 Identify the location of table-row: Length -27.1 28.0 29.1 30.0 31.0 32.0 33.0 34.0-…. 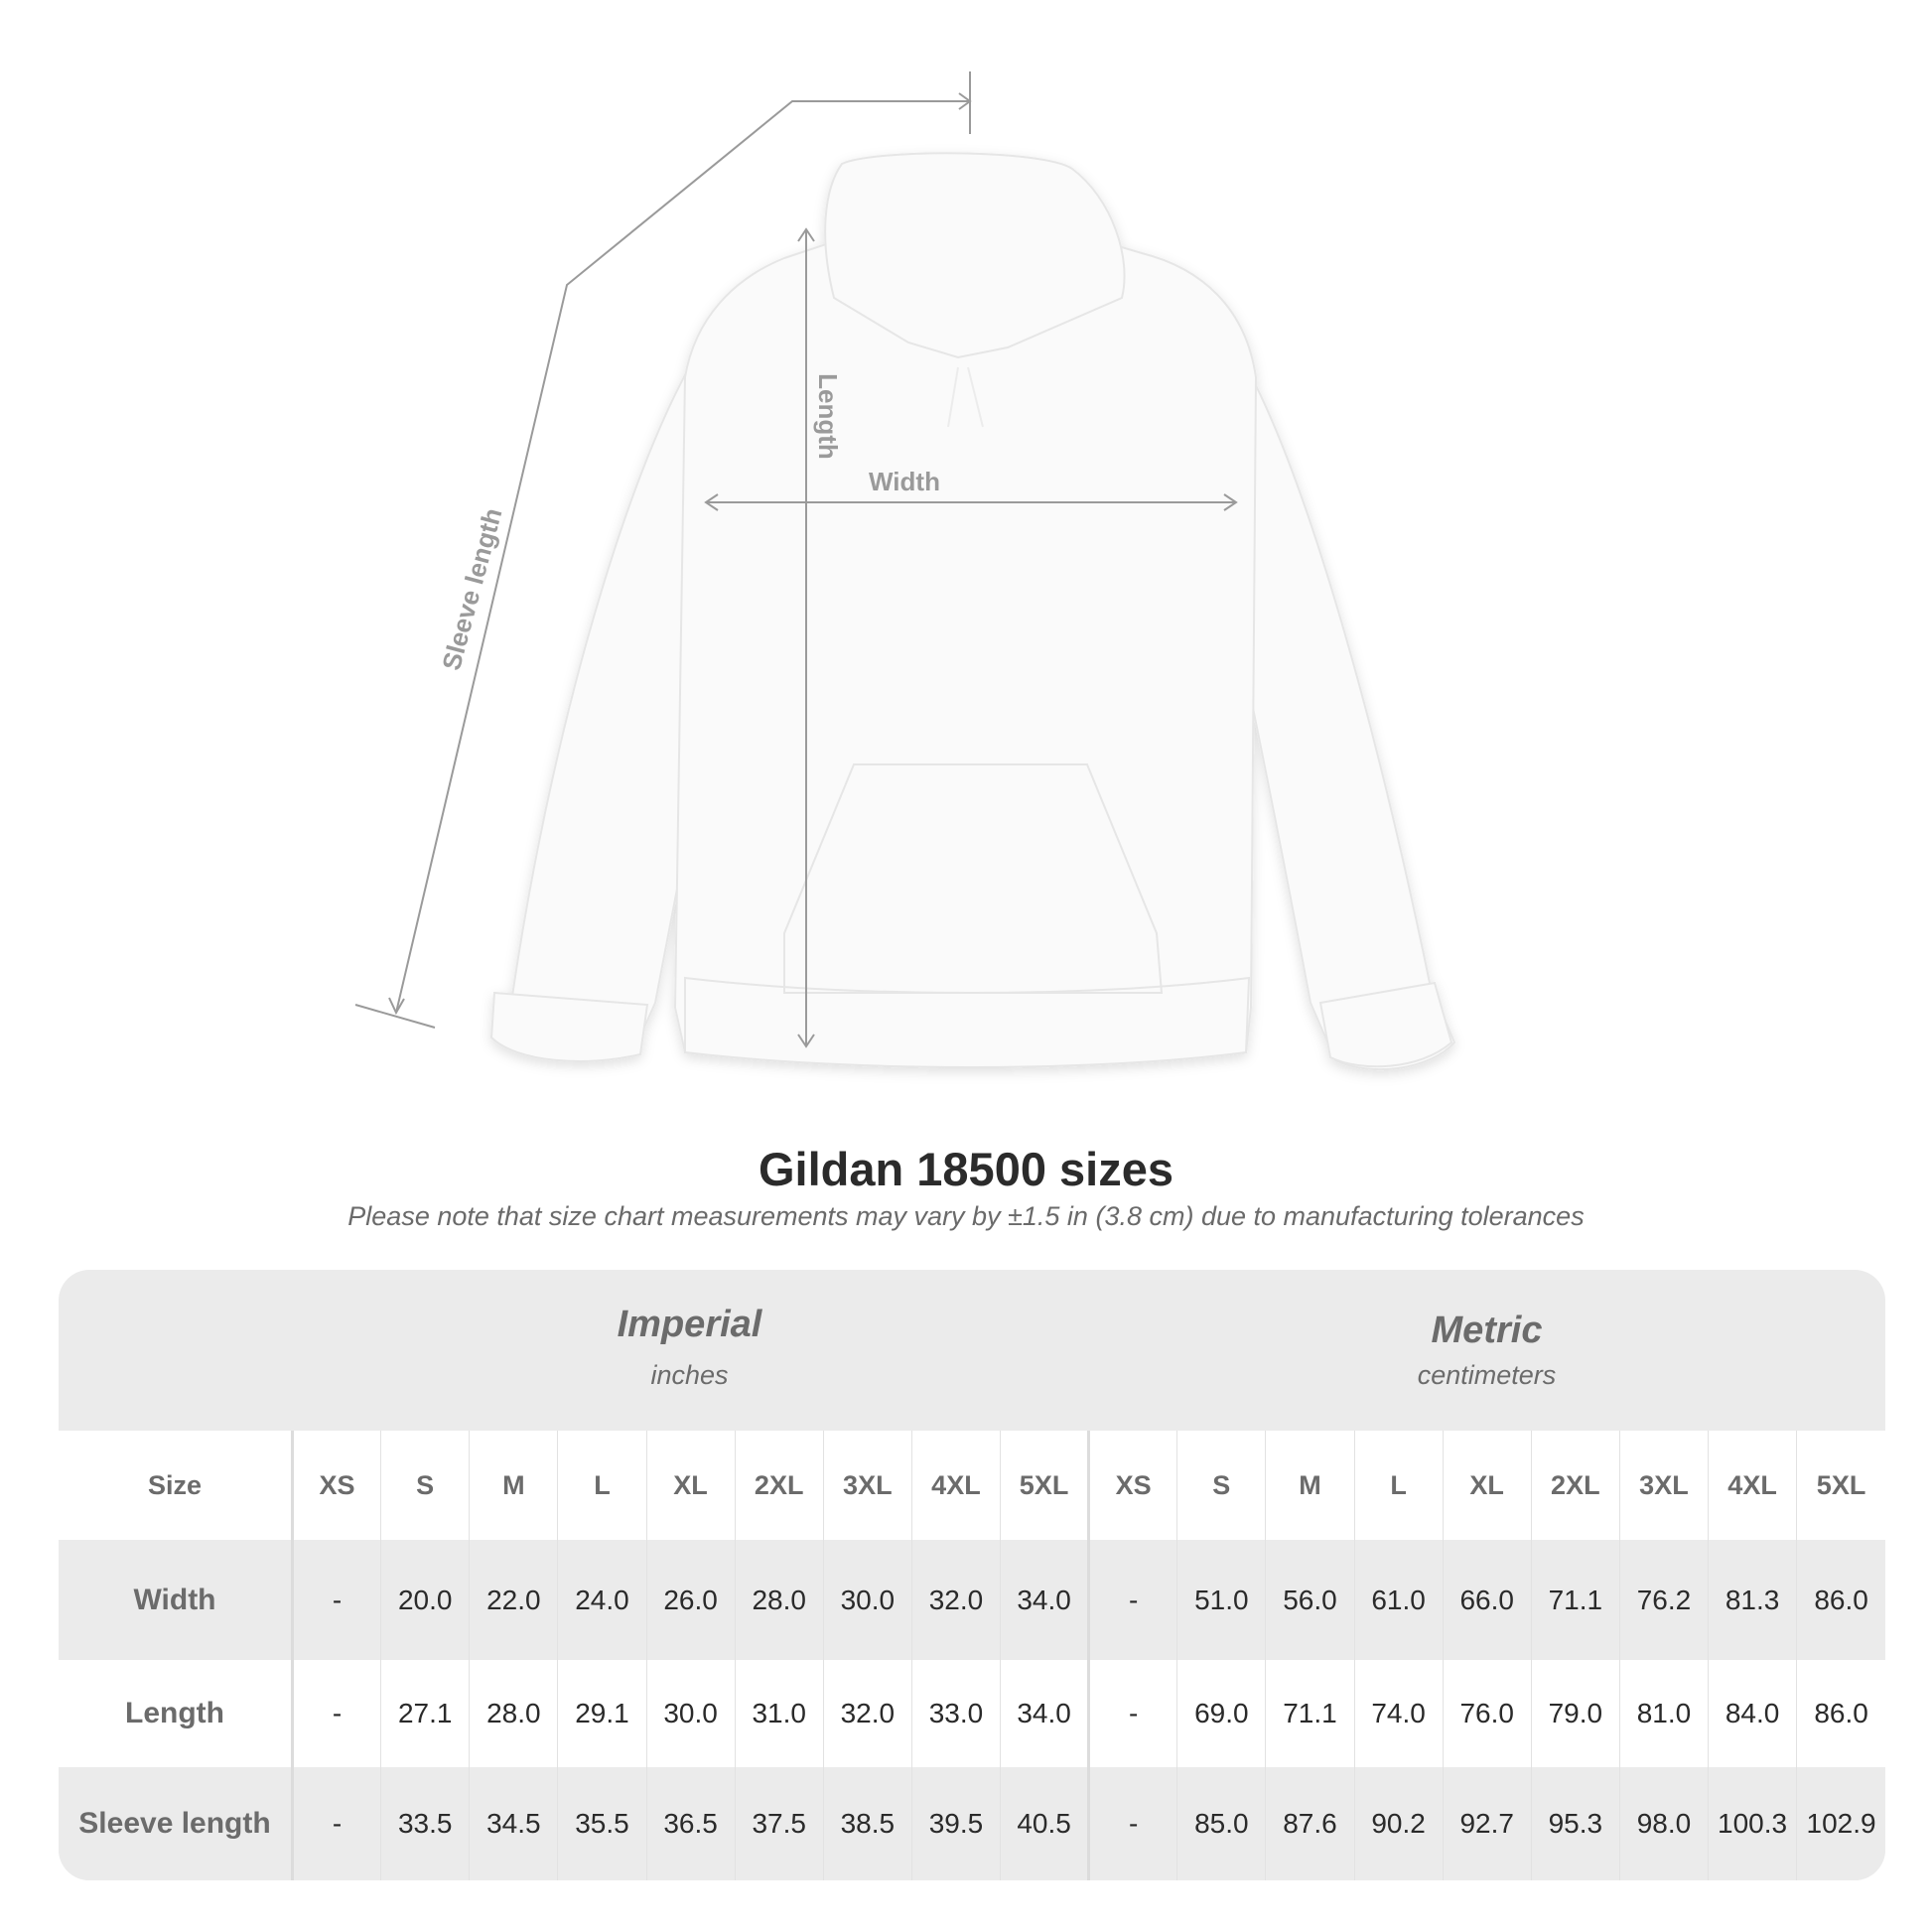
(972, 1714).